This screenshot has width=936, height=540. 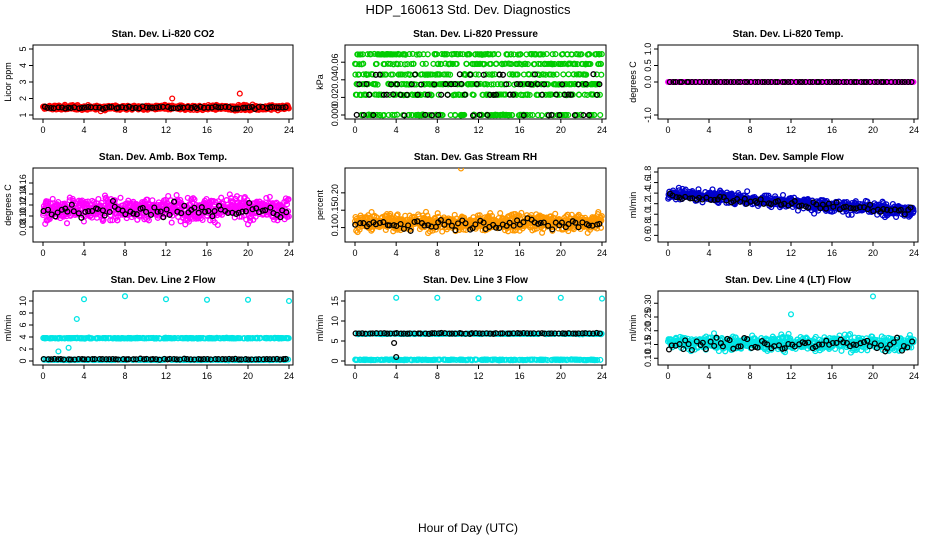 I want to click on y-tick-label: 0.0, so click(x=648, y=82).